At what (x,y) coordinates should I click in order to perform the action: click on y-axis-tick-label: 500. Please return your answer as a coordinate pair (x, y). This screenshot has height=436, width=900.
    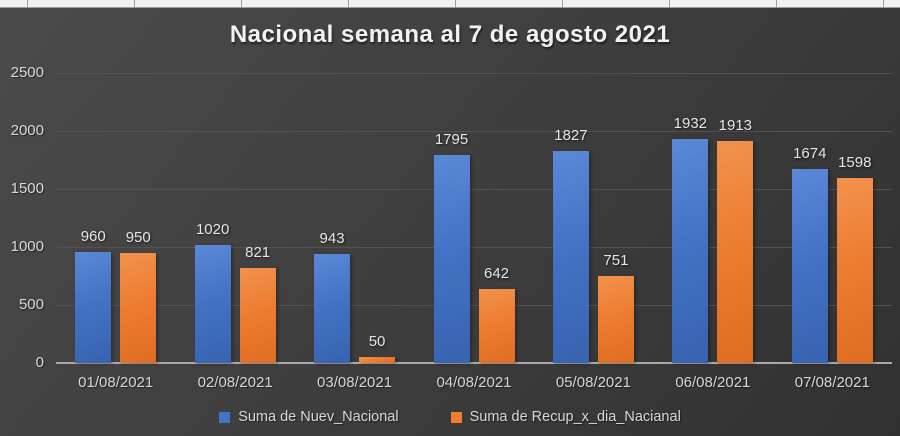
    Looking at the image, I should click on (31, 304).